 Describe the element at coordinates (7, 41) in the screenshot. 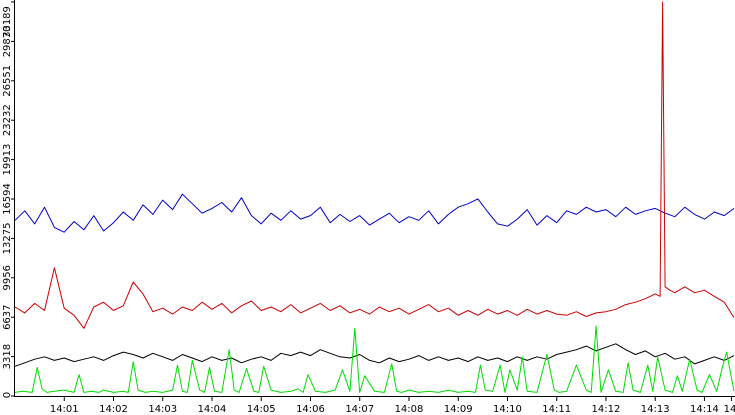

I see `y-tick-label: 29870` at that location.